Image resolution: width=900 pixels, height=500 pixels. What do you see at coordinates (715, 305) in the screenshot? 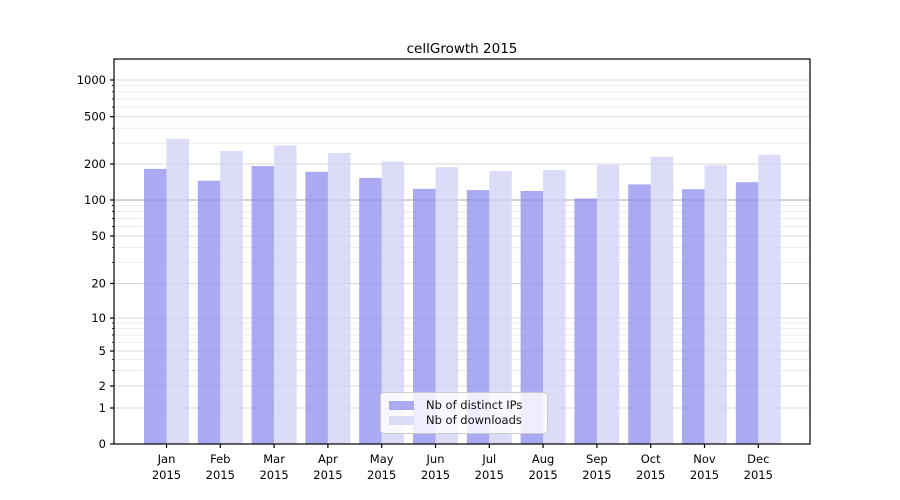
I see `bar-nb-of-downloads-nov` at bounding box center [715, 305].